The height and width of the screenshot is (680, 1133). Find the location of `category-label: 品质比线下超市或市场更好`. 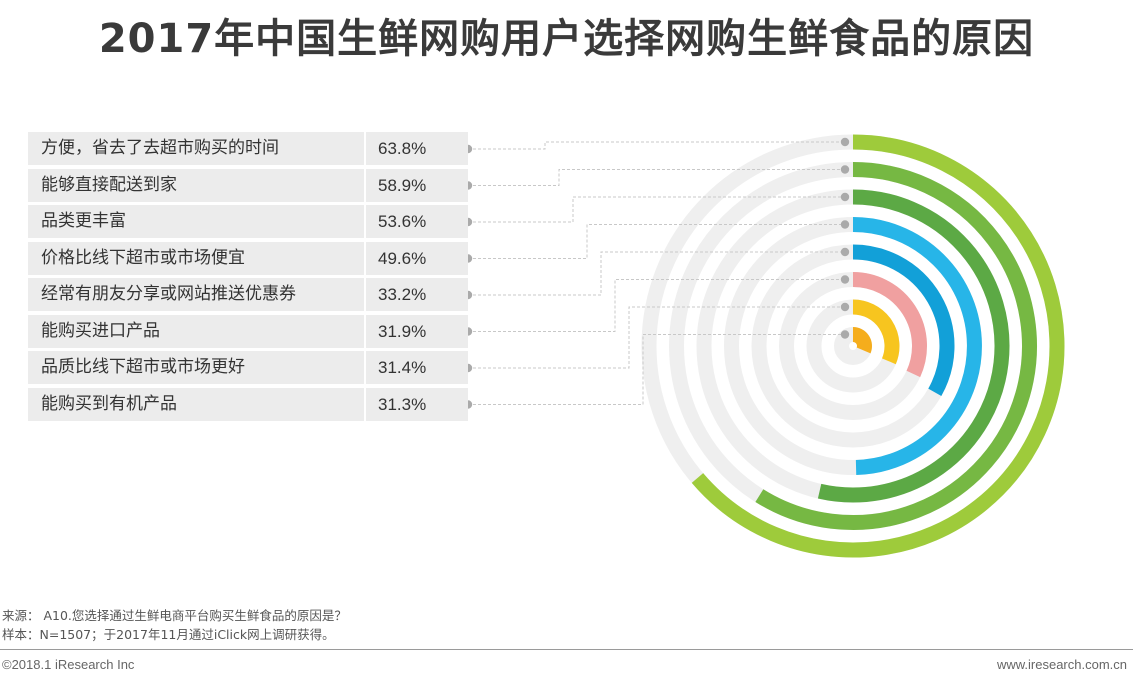

category-label: 品质比线下超市或市场更好 is located at coordinates (196, 367).